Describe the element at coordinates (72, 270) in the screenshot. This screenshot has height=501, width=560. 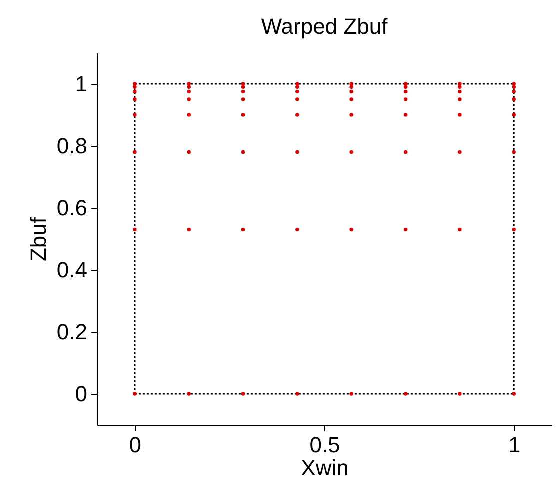
I see `y-tick-label: 0.4` at that location.